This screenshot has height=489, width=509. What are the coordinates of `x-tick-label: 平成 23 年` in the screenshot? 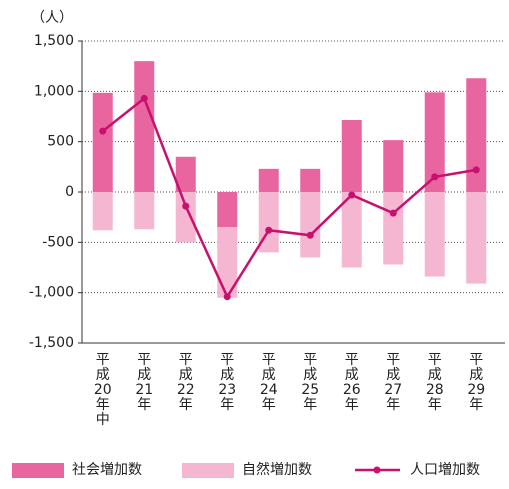 It's located at (227, 382).